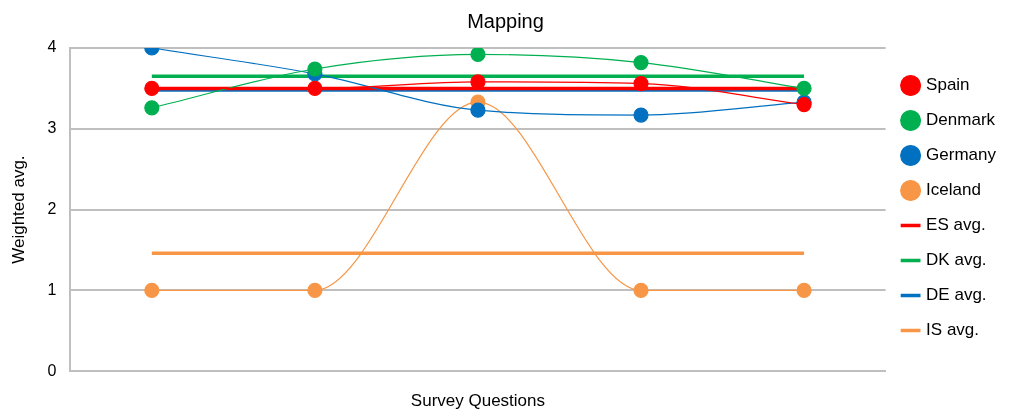 This screenshot has width=1011, height=416. Describe the element at coordinates (52, 128) in the screenshot. I see `y-tick-label: 3` at that location.